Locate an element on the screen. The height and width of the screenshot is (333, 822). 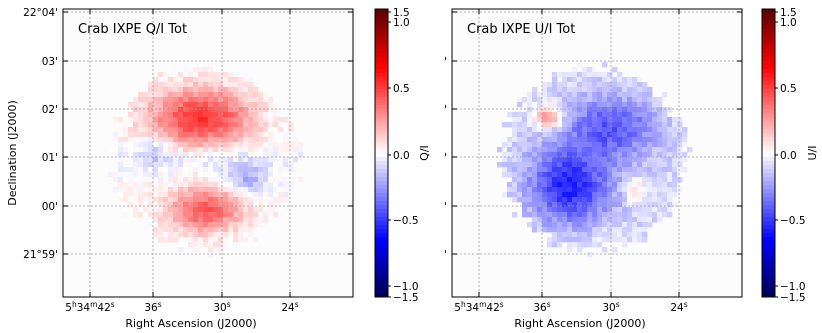
y-tick-label: 22°04' is located at coordinates (40, 13).